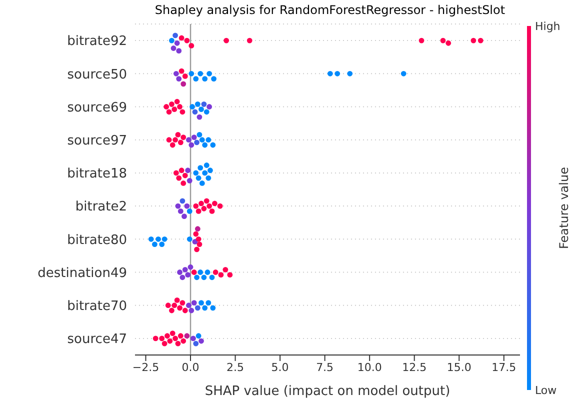 The image size is (579, 406). I want to click on x-tick-label: 2.5, so click(235, 367).